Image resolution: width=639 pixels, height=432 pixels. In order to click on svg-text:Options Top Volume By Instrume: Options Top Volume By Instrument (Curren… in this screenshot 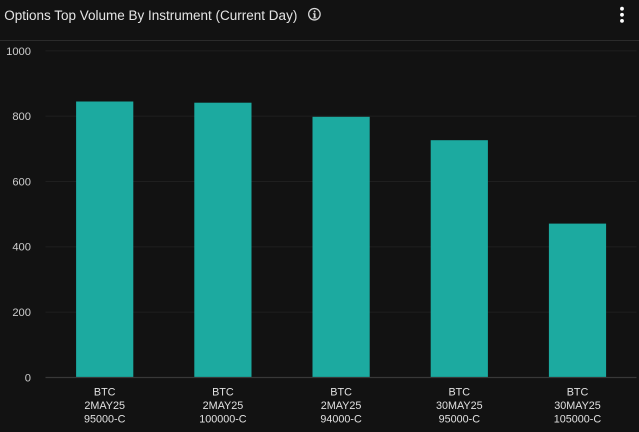, I will do `click(150, 15)`.